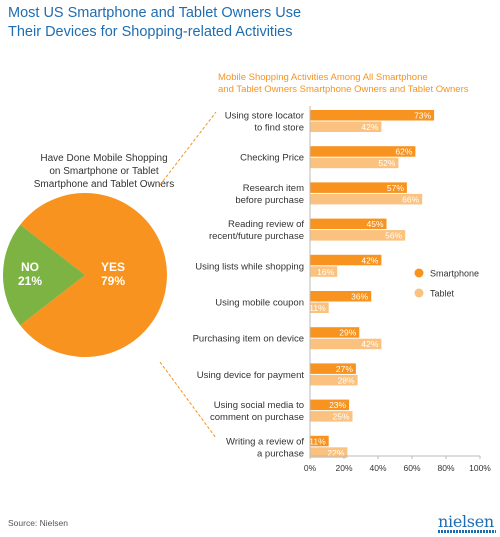 This screenshot has height=537, width=500. What do you see at coordinates (395, 188) in the screenshot?
I see `bar-label-smartphone-3: 57%` at bounding box center [395, 188].